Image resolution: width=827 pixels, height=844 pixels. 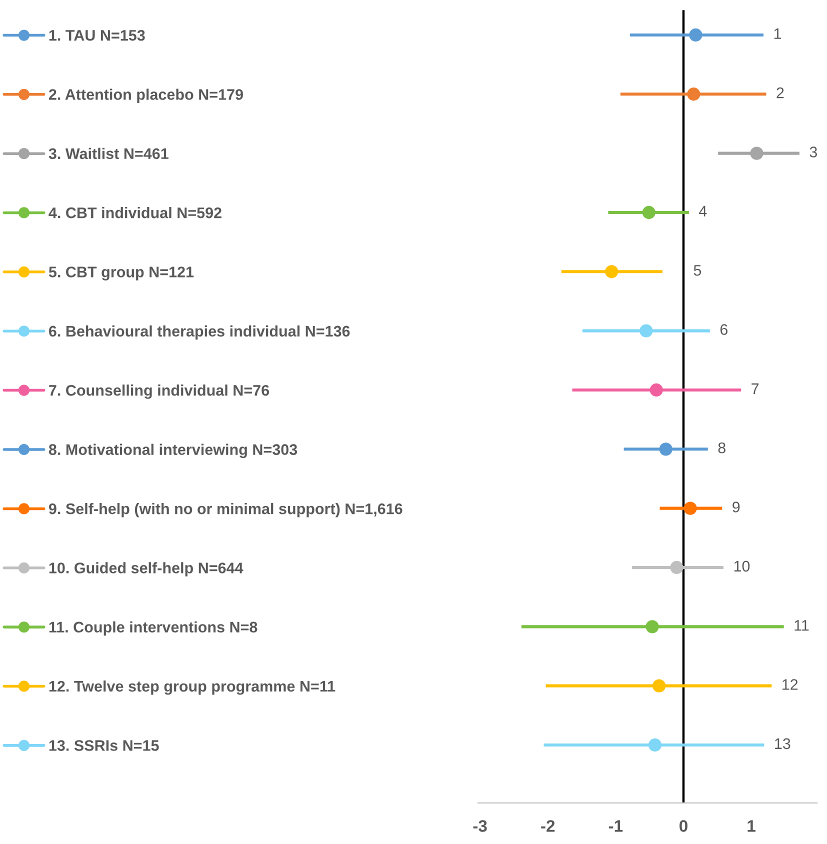 What do you see at coordinates (135, 212) in the screenshot?
I see `legend-label: 4. CBT individual N=592` at bounding box center [135, 212].